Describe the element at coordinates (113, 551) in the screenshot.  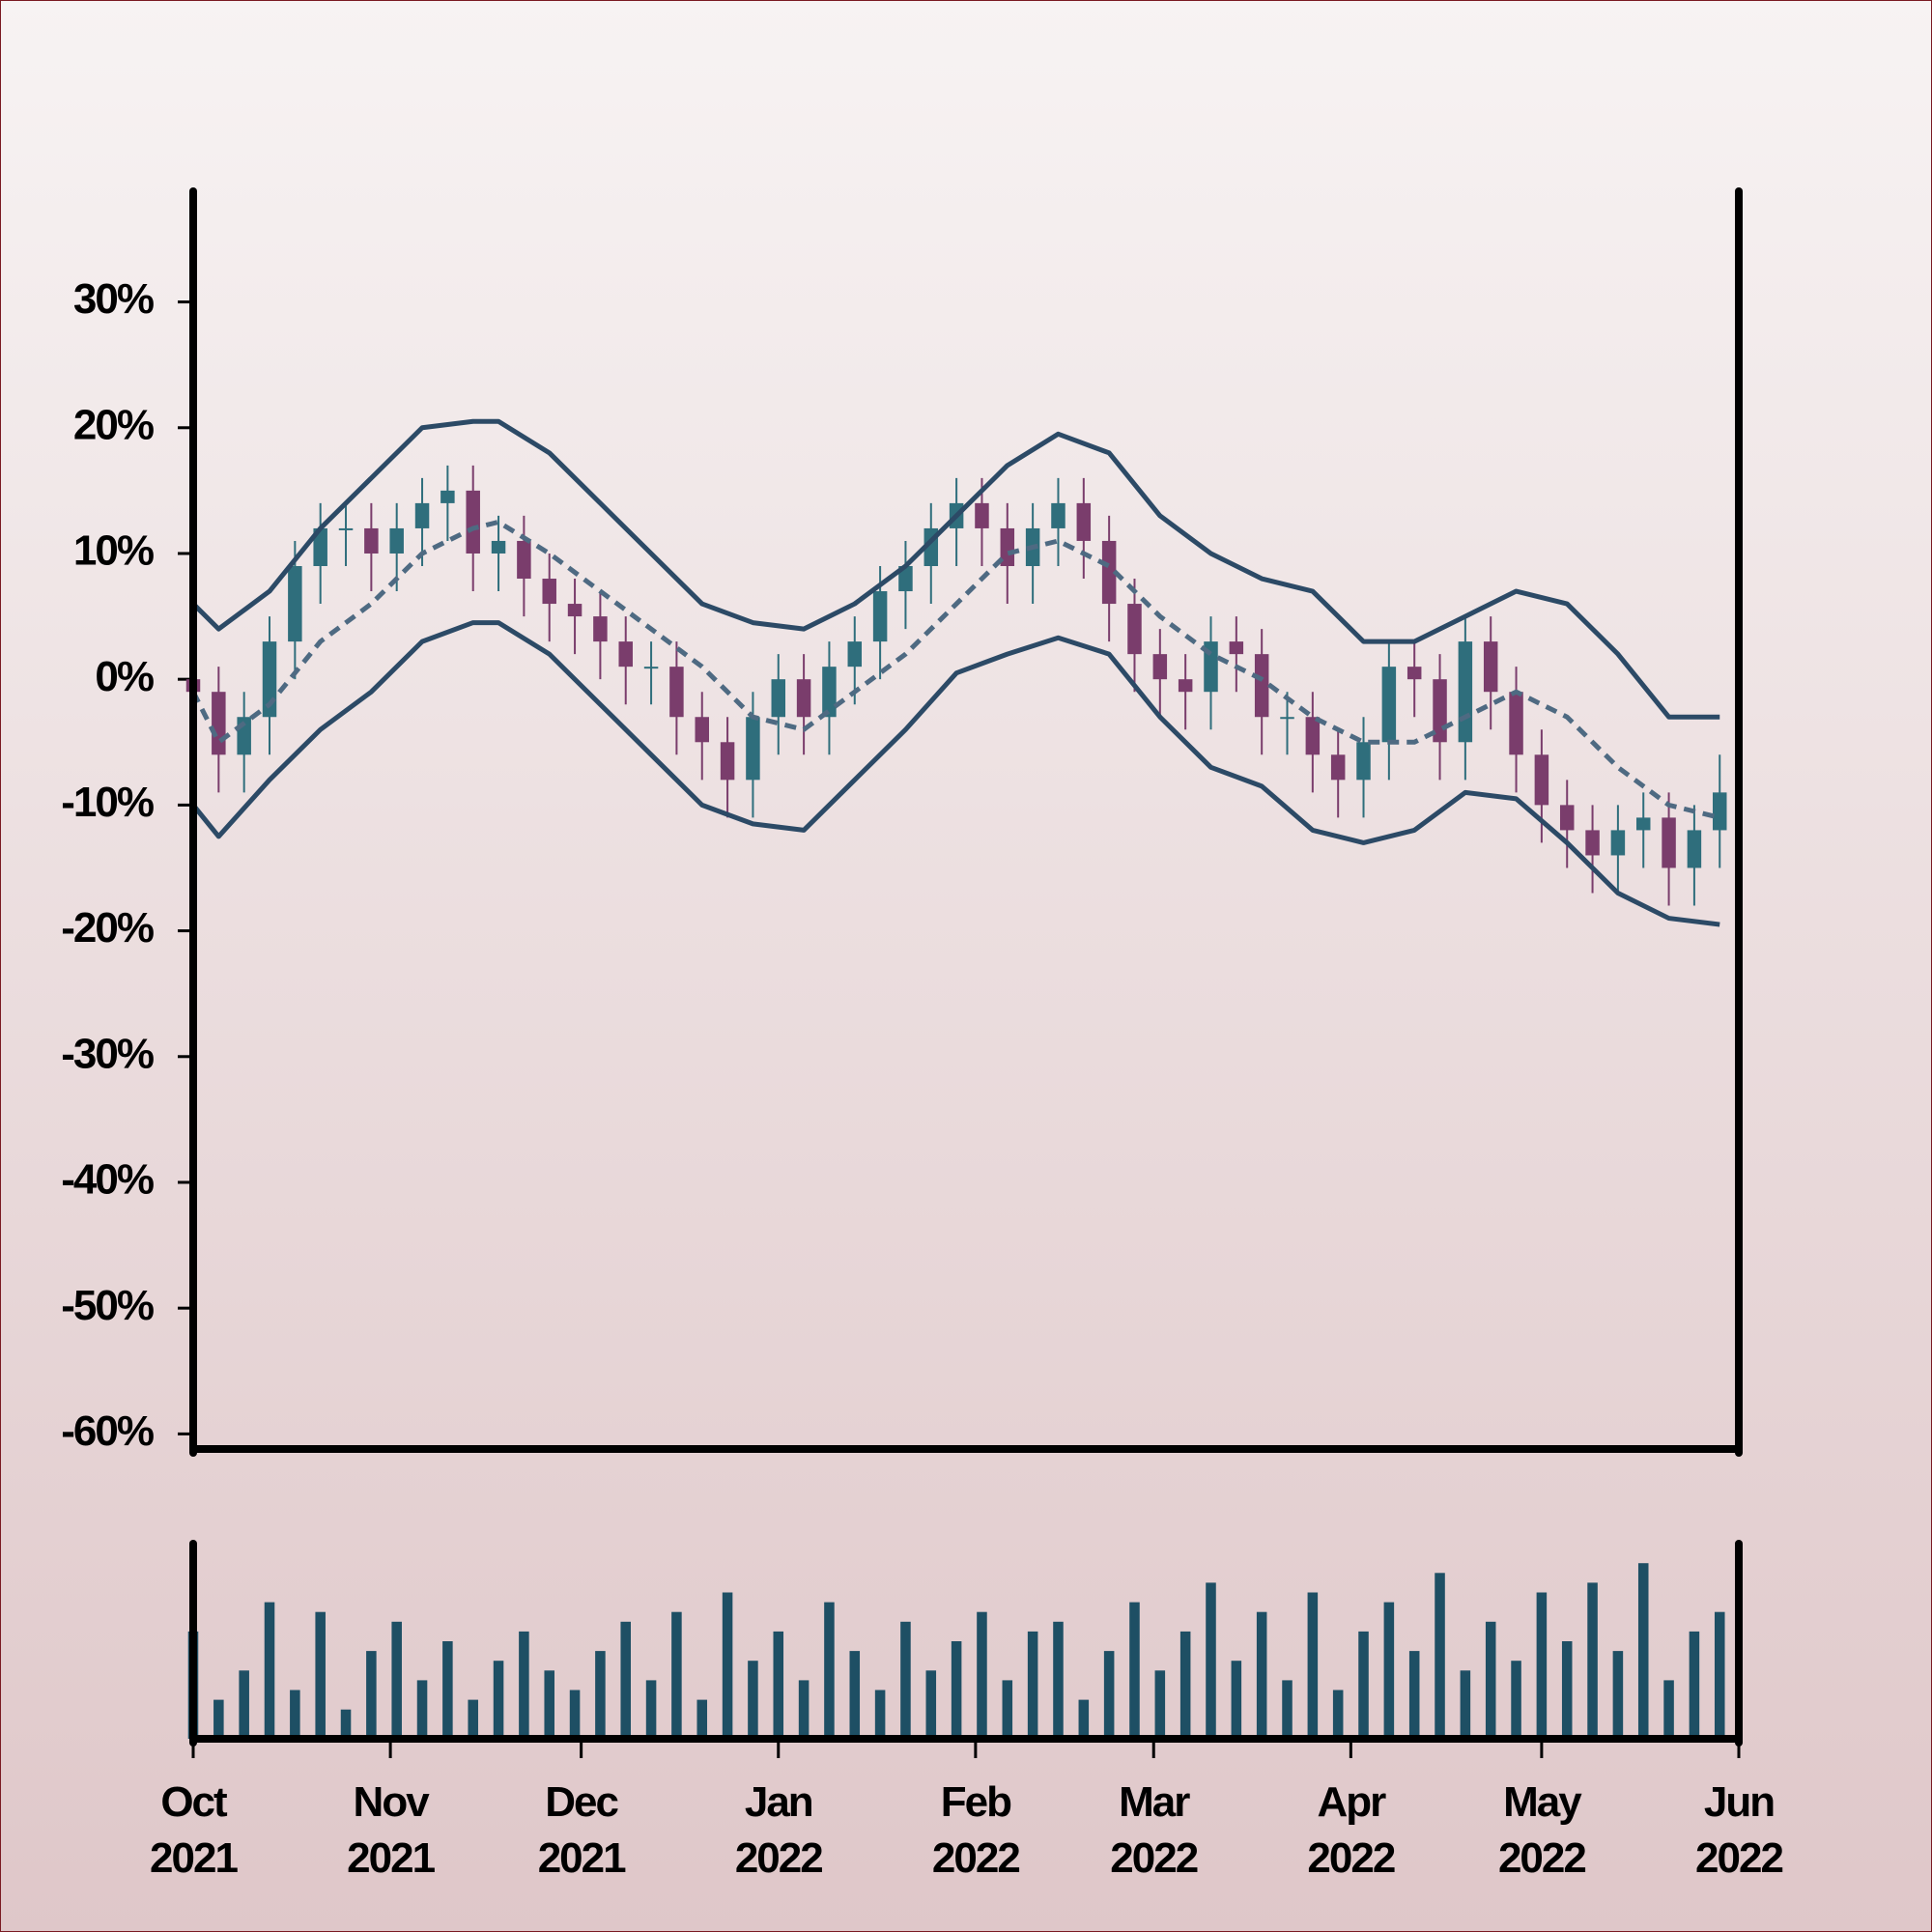
I see `y-tick-label: 10%` at that location.